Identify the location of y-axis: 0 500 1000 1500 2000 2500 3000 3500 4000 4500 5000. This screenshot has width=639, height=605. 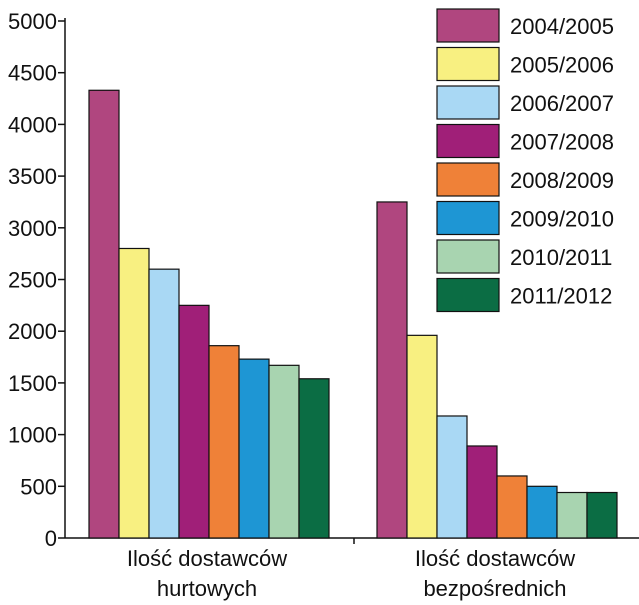
(37, 280).